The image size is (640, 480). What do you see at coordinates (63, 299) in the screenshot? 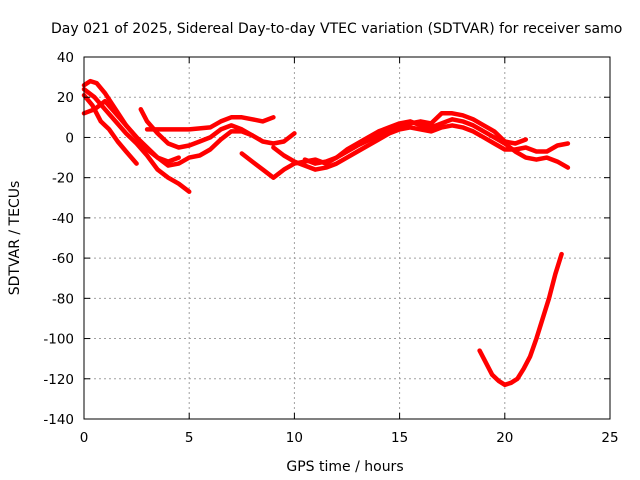
I see `y-tick-label: -80` at bounding box center [63, 299].